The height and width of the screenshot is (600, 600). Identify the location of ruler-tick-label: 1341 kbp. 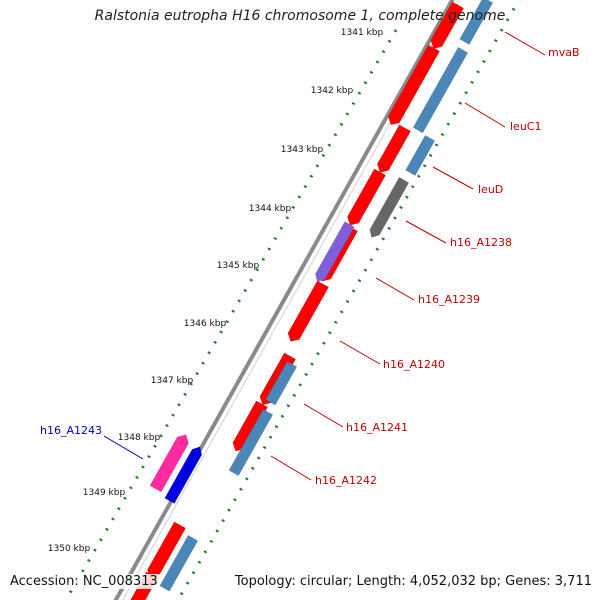
(362, 33).